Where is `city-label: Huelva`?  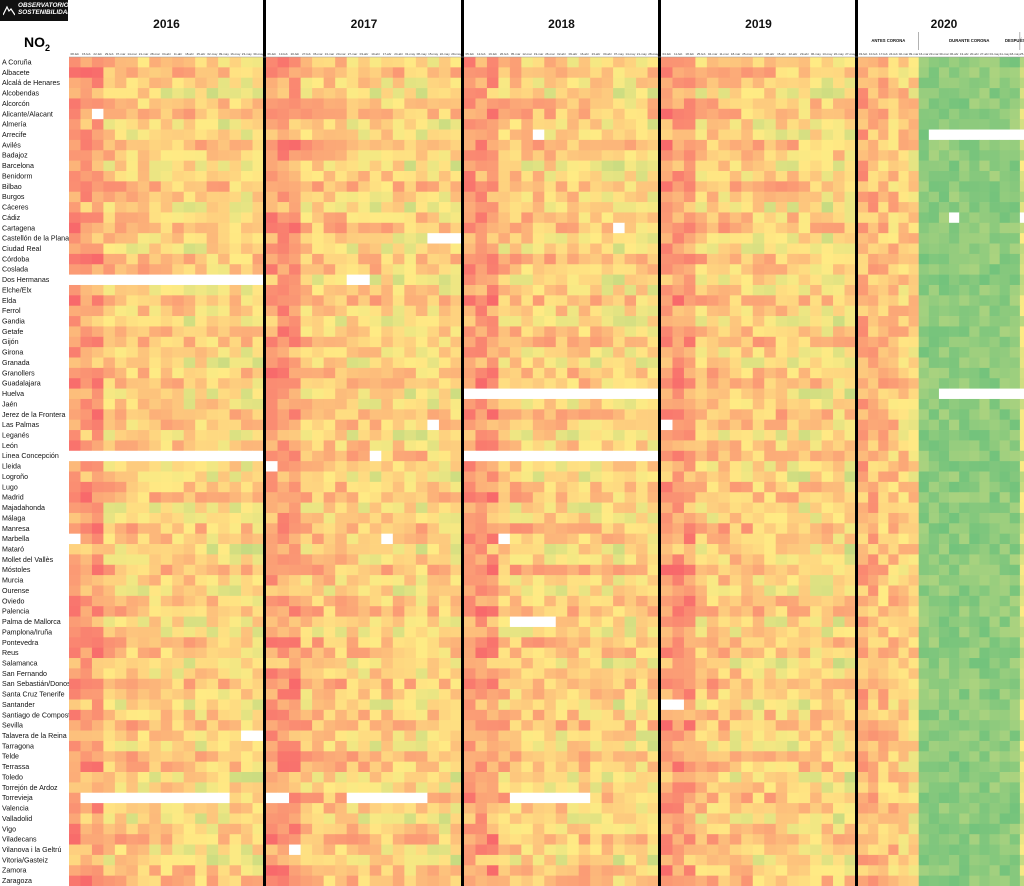
city-label: Huelva is located at coordinates (13, 394).